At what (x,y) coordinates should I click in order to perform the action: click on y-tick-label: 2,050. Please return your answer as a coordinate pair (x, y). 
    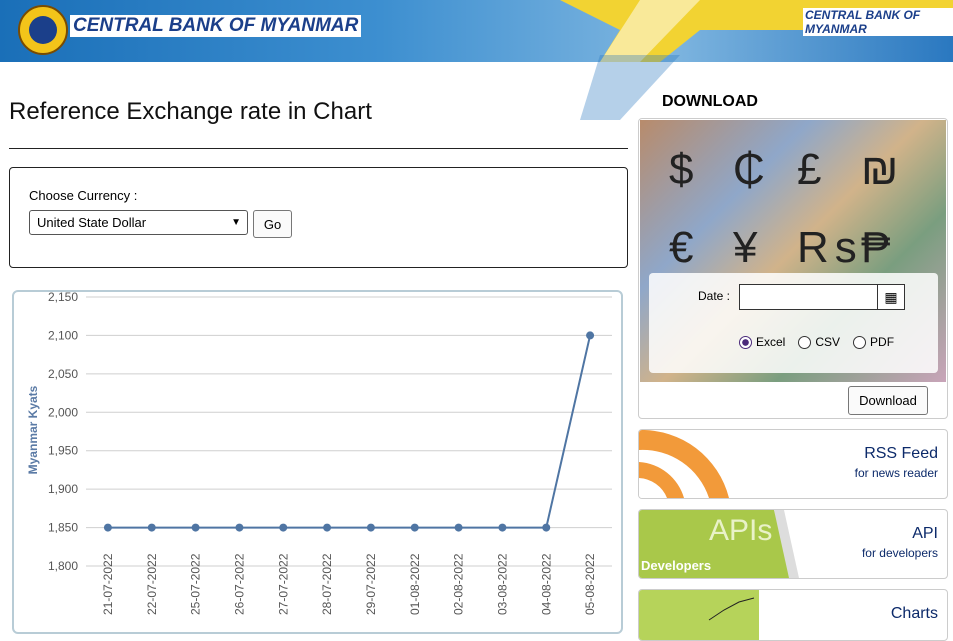
    Looking at the image, I should click on (63, 374).